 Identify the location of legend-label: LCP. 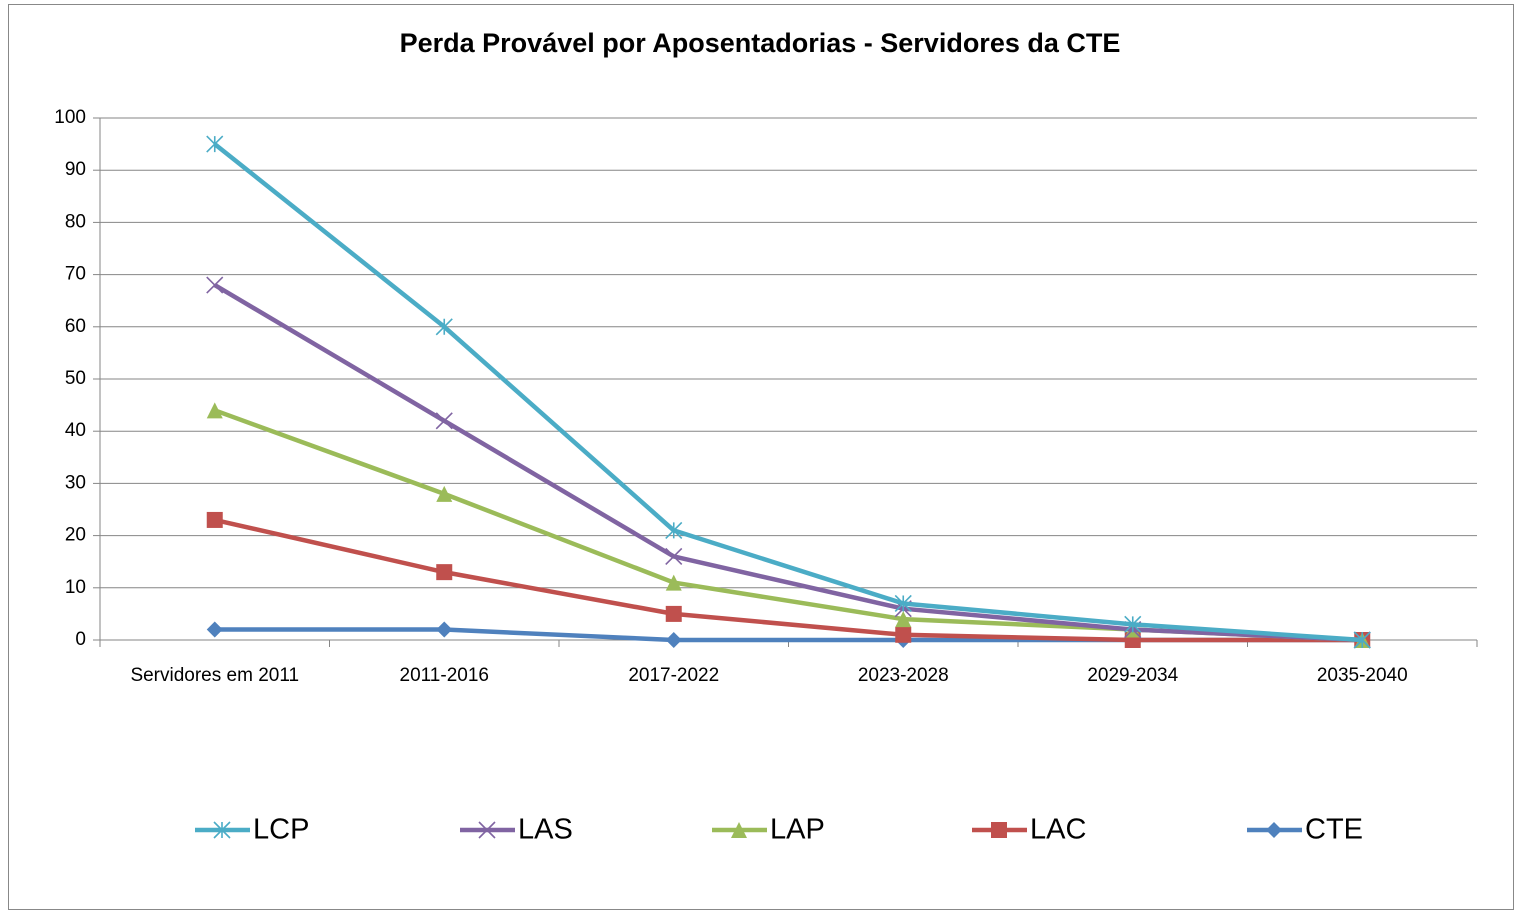
(281, 830).